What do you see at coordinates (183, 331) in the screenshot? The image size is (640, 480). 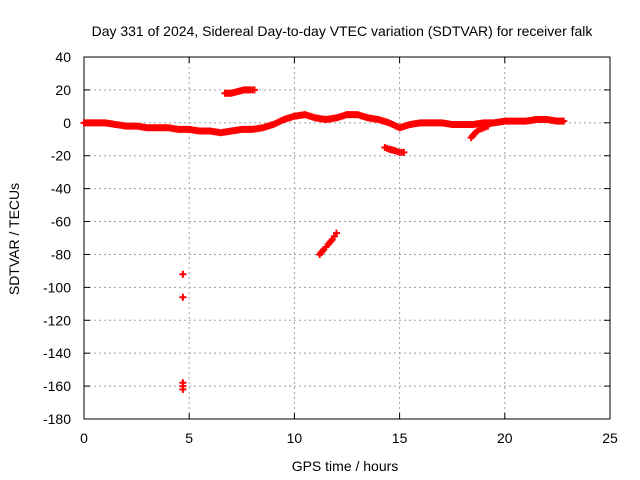 I see `series-outliers` at bounding box center [183, 331].